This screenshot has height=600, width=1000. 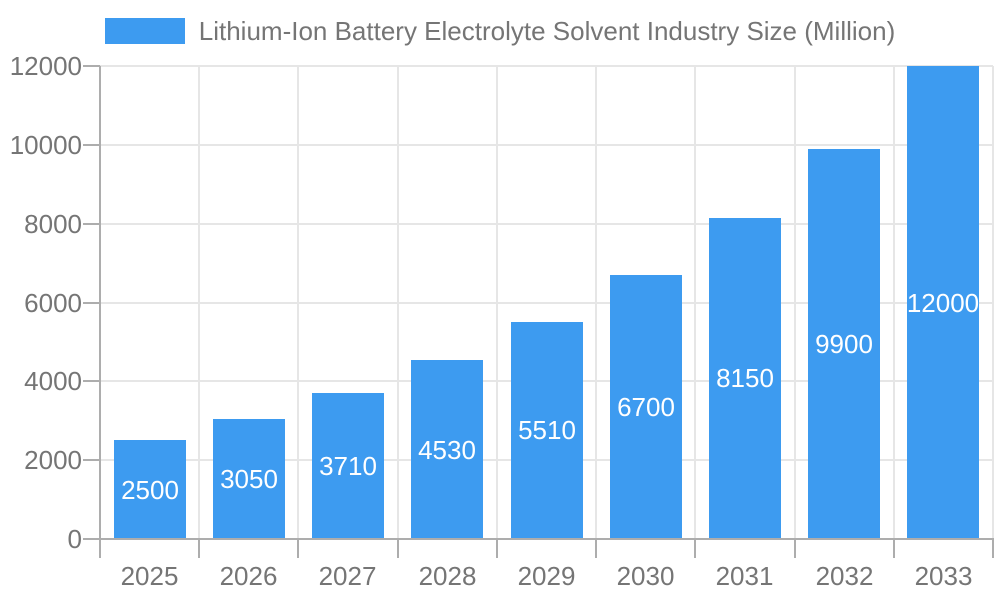 I want to click on bar-value-label: 3050, so click(x=249, y=479).